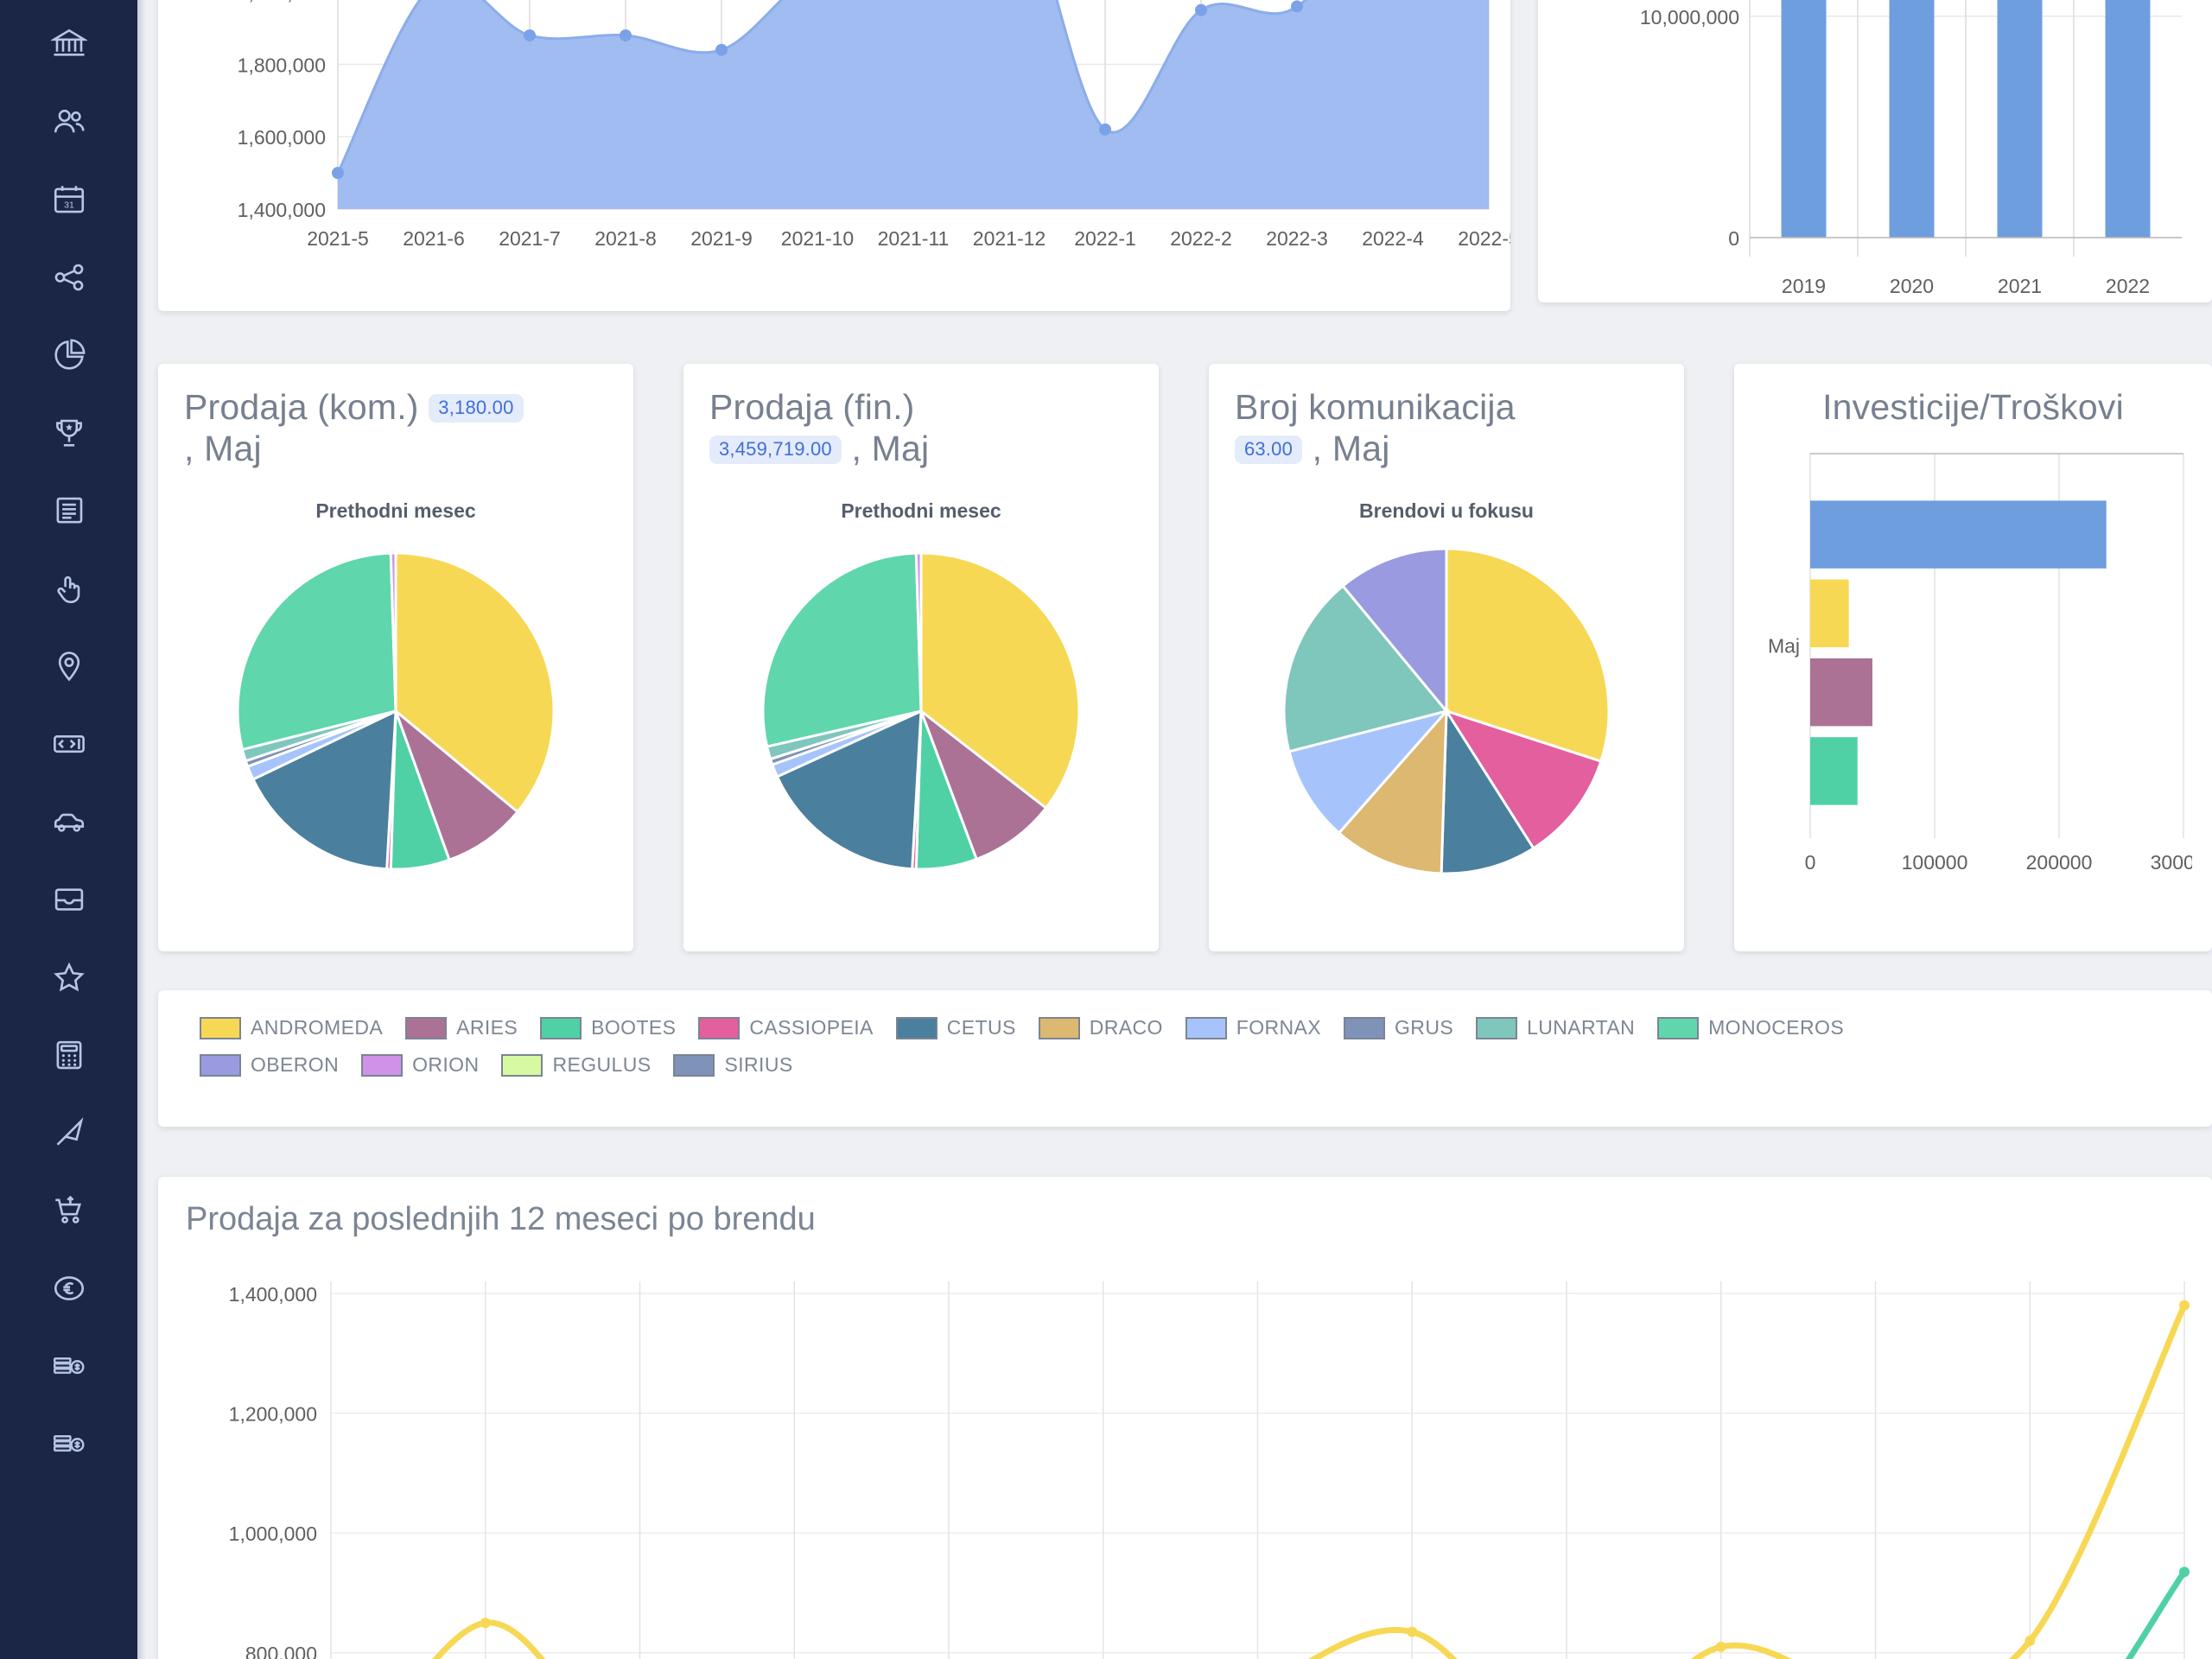 The width and height of the screenshot is (2212, 1659). Describe the element at coordinates (68, 588) in the screenshot. I see `sidebar-item-actions` at that location.